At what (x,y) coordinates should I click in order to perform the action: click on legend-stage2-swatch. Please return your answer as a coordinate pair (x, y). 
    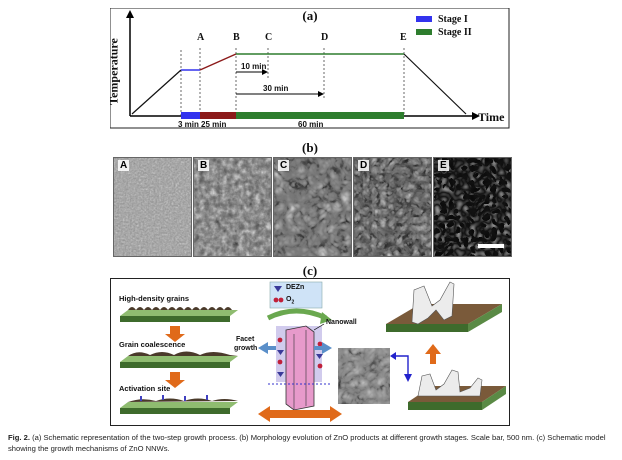
    Looking at the image, I should click on (424, 32).